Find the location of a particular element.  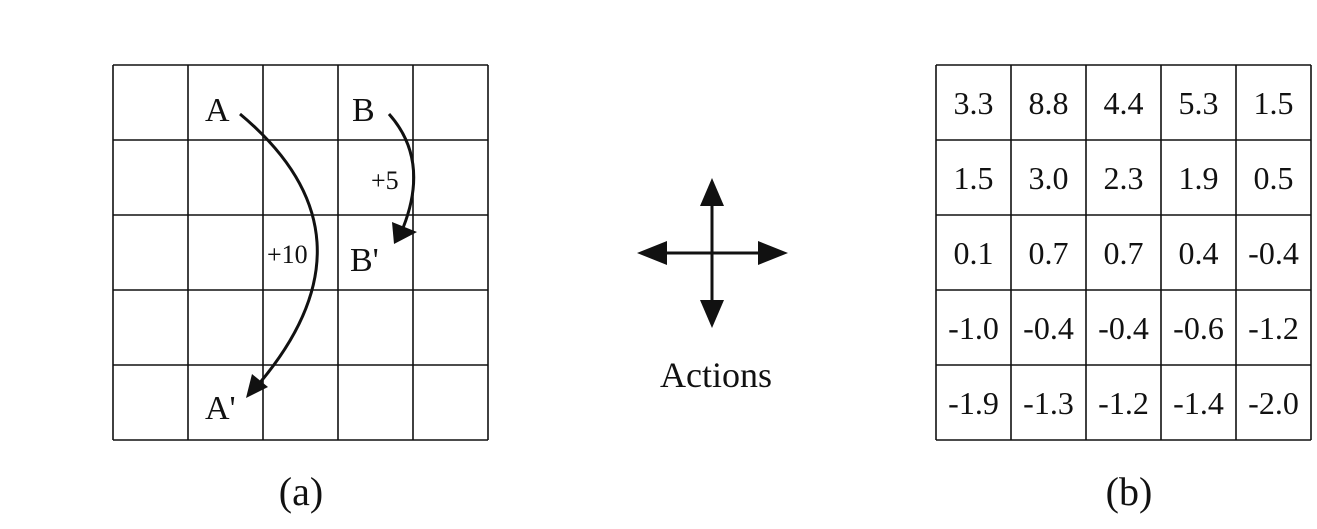

value-cell: 0.5 is located at coordinates (1274, 178).